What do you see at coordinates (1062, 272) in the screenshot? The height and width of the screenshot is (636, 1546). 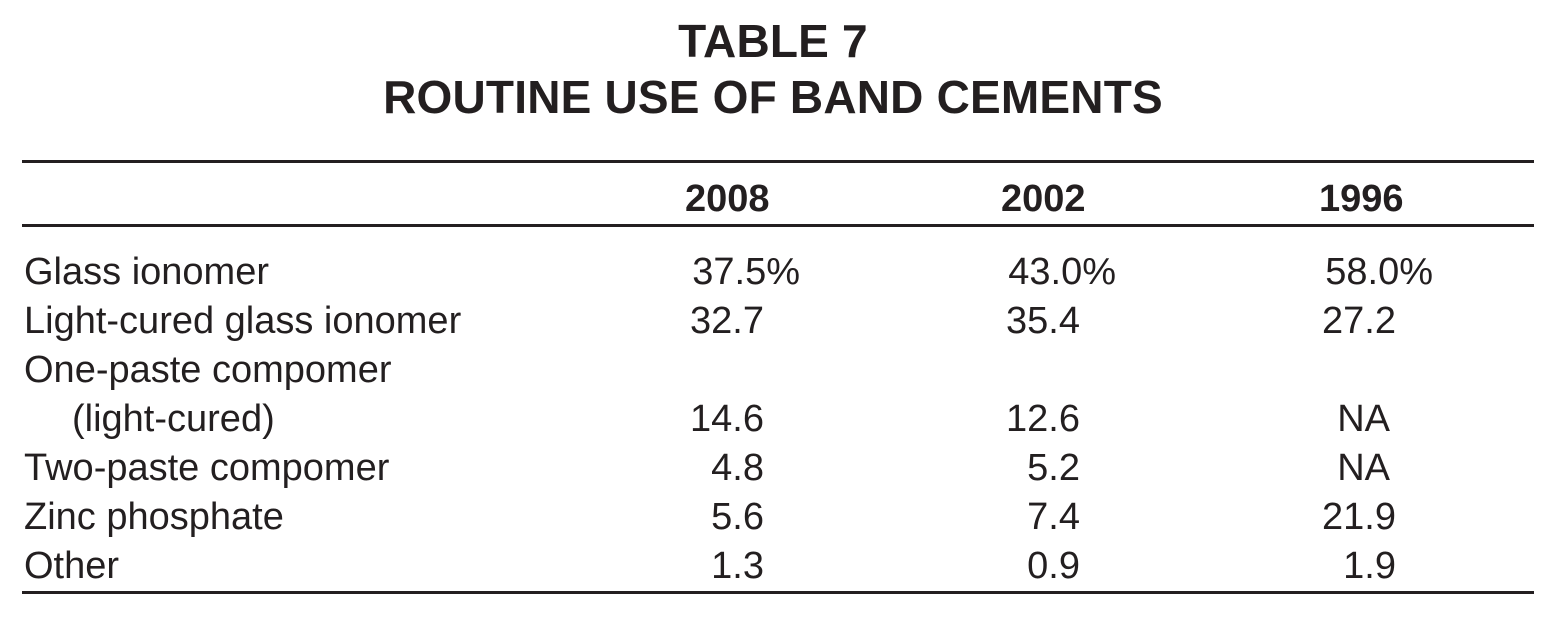 I see `cell-2002: 43.0%` at bounding box center [1062, 272].